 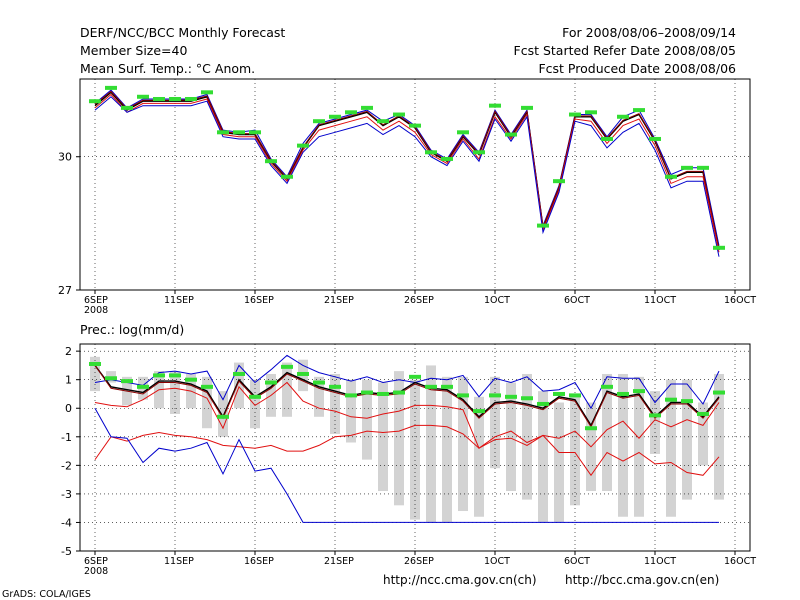 I want to click on series-ensemble-mean, so click(x=407, y=395).